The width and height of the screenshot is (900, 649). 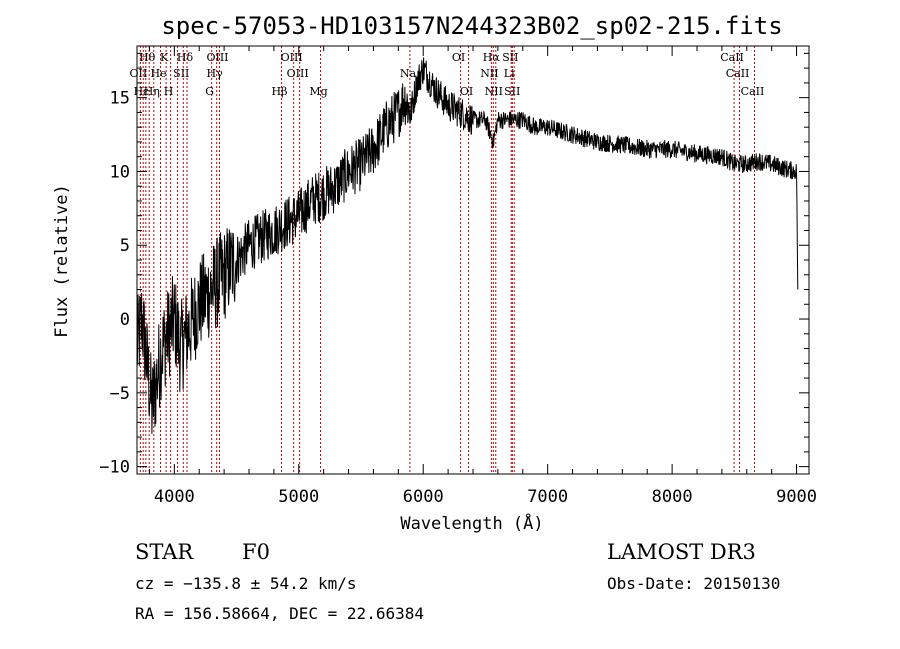 I want to click on observation-date: Obs-Date: 20150130, so click(x=694, y=583).